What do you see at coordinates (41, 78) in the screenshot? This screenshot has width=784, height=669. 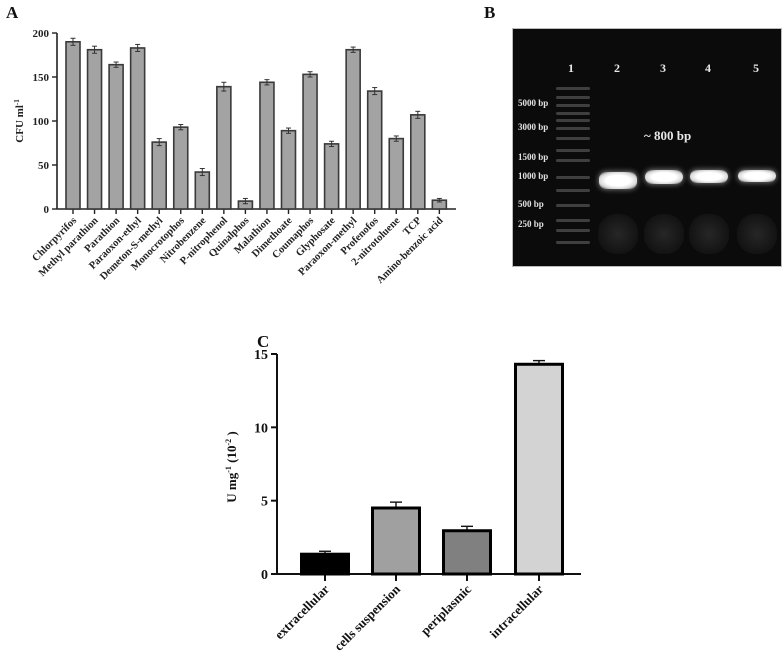 I see `y-tick-label: 150` at bounding box center [41, 78].